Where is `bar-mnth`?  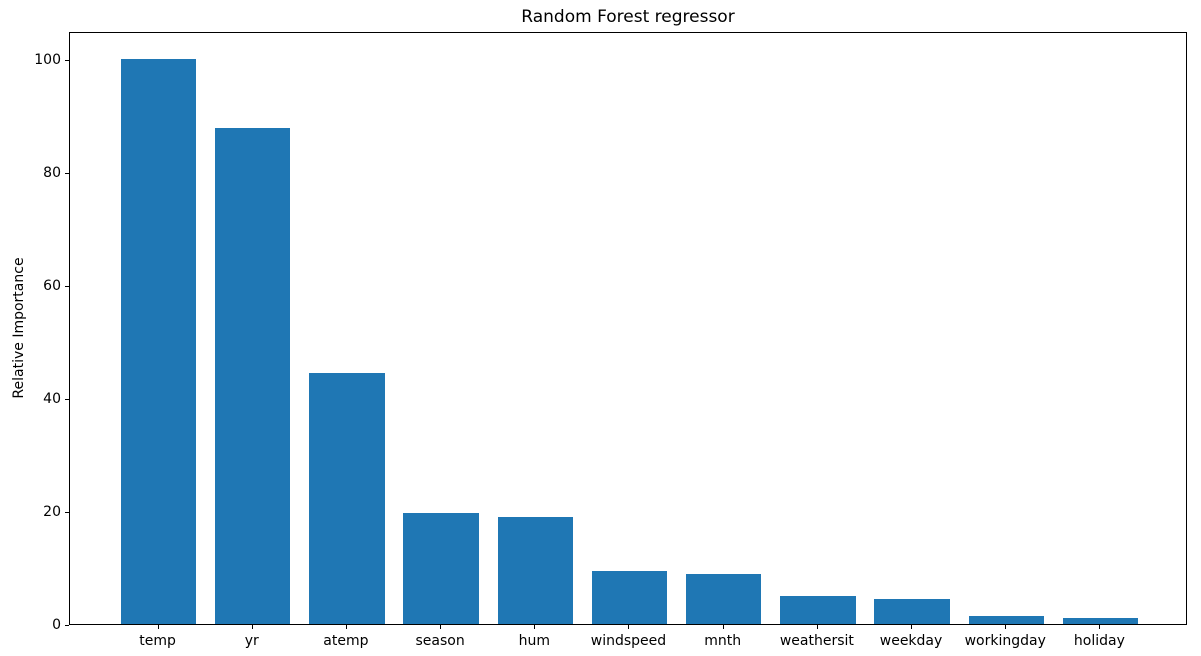 bar-mnth is located at coordinates (723, 599).